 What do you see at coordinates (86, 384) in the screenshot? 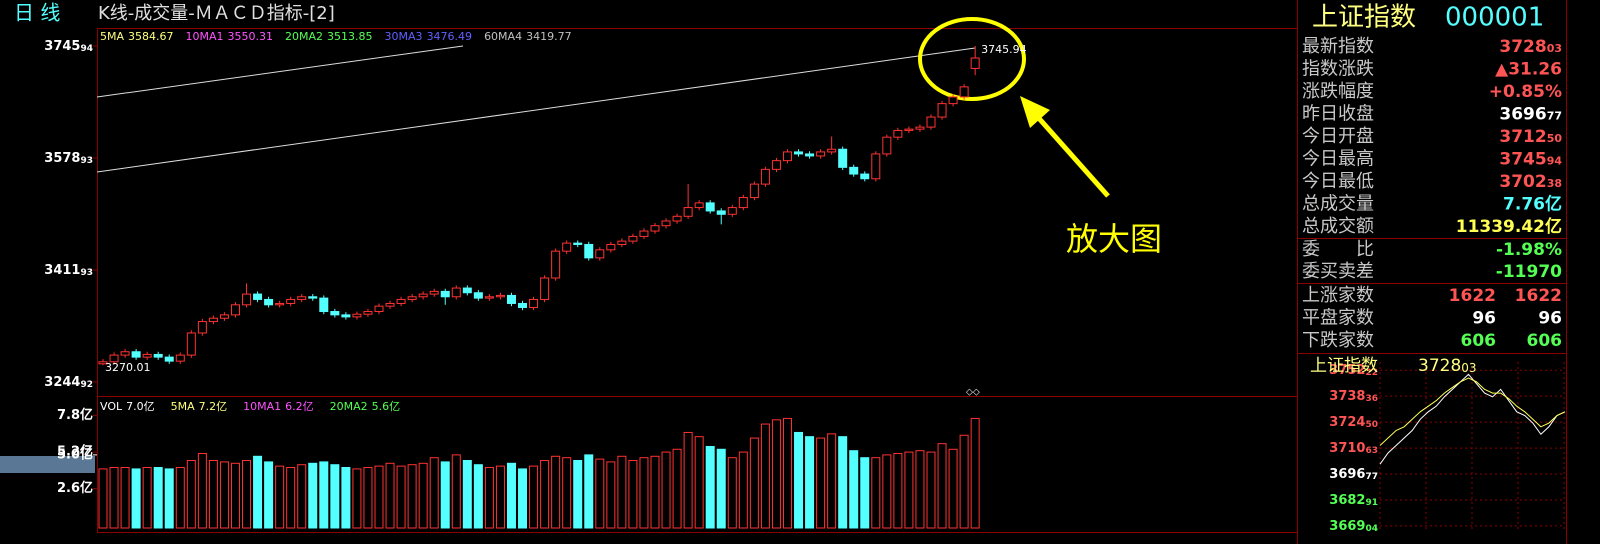
I see `decimal-part: 92` at bounding box center [86, 384].